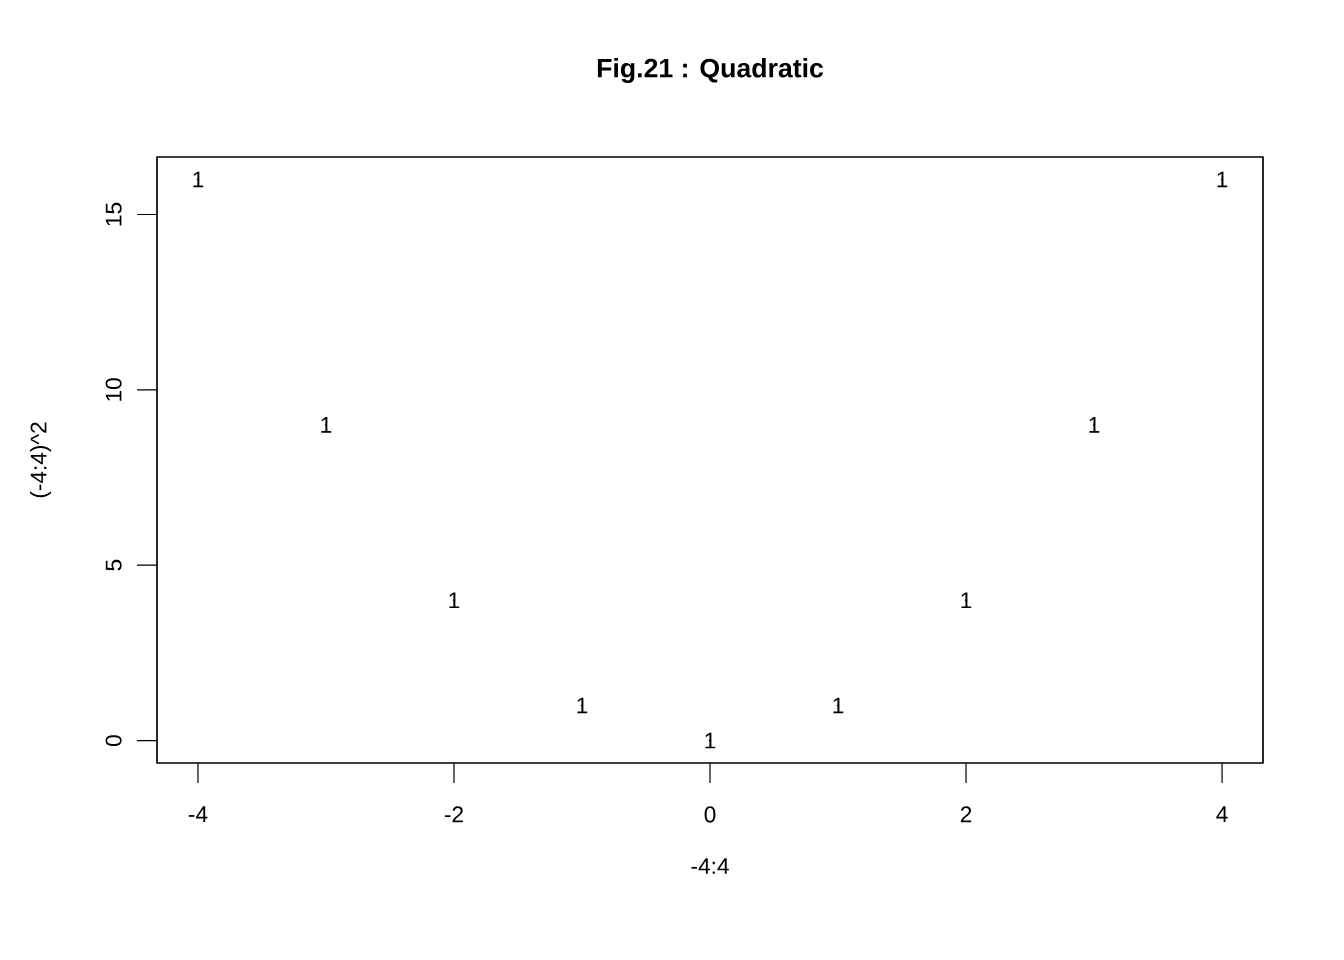 The height and width of the screenshot is (960, 1344). I want to click on y-tick-label: 5, so click(113, 565).